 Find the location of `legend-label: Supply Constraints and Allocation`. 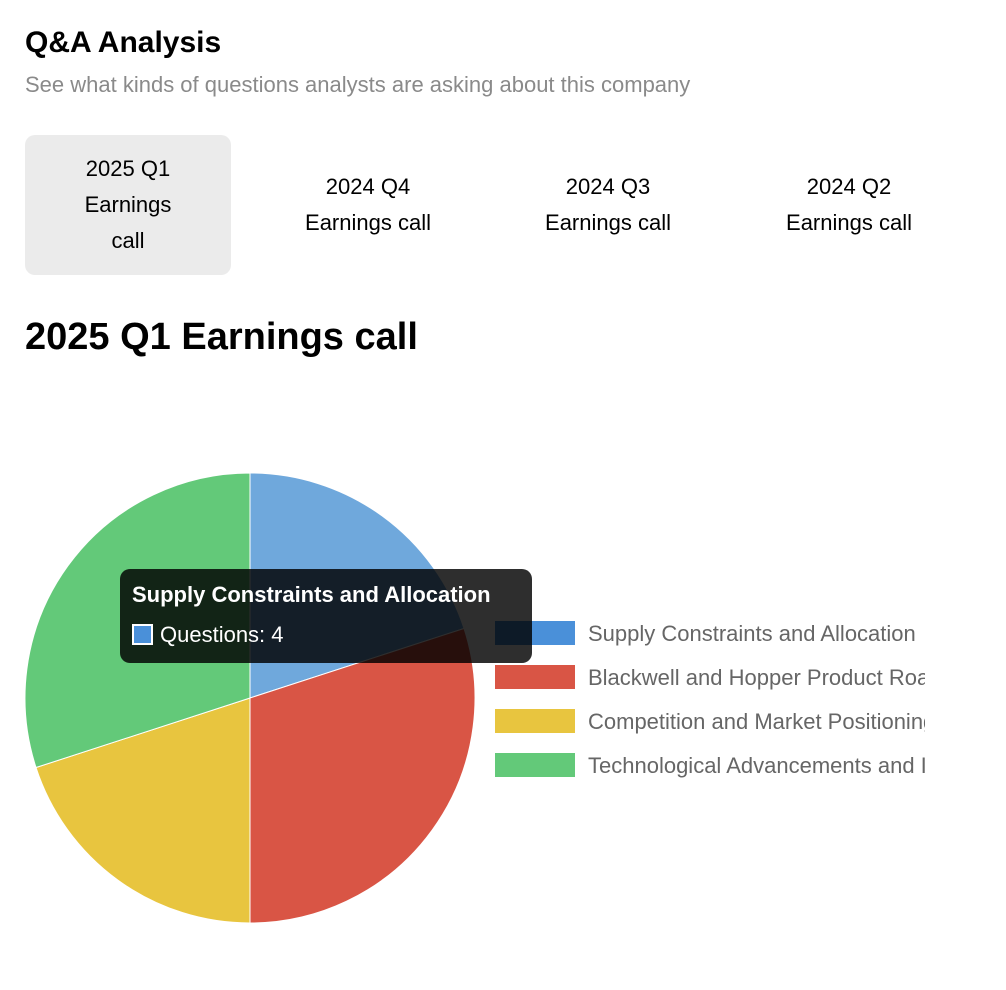

legend-label: Supply Constraints and Allocation is located at coordinates (752, 633).